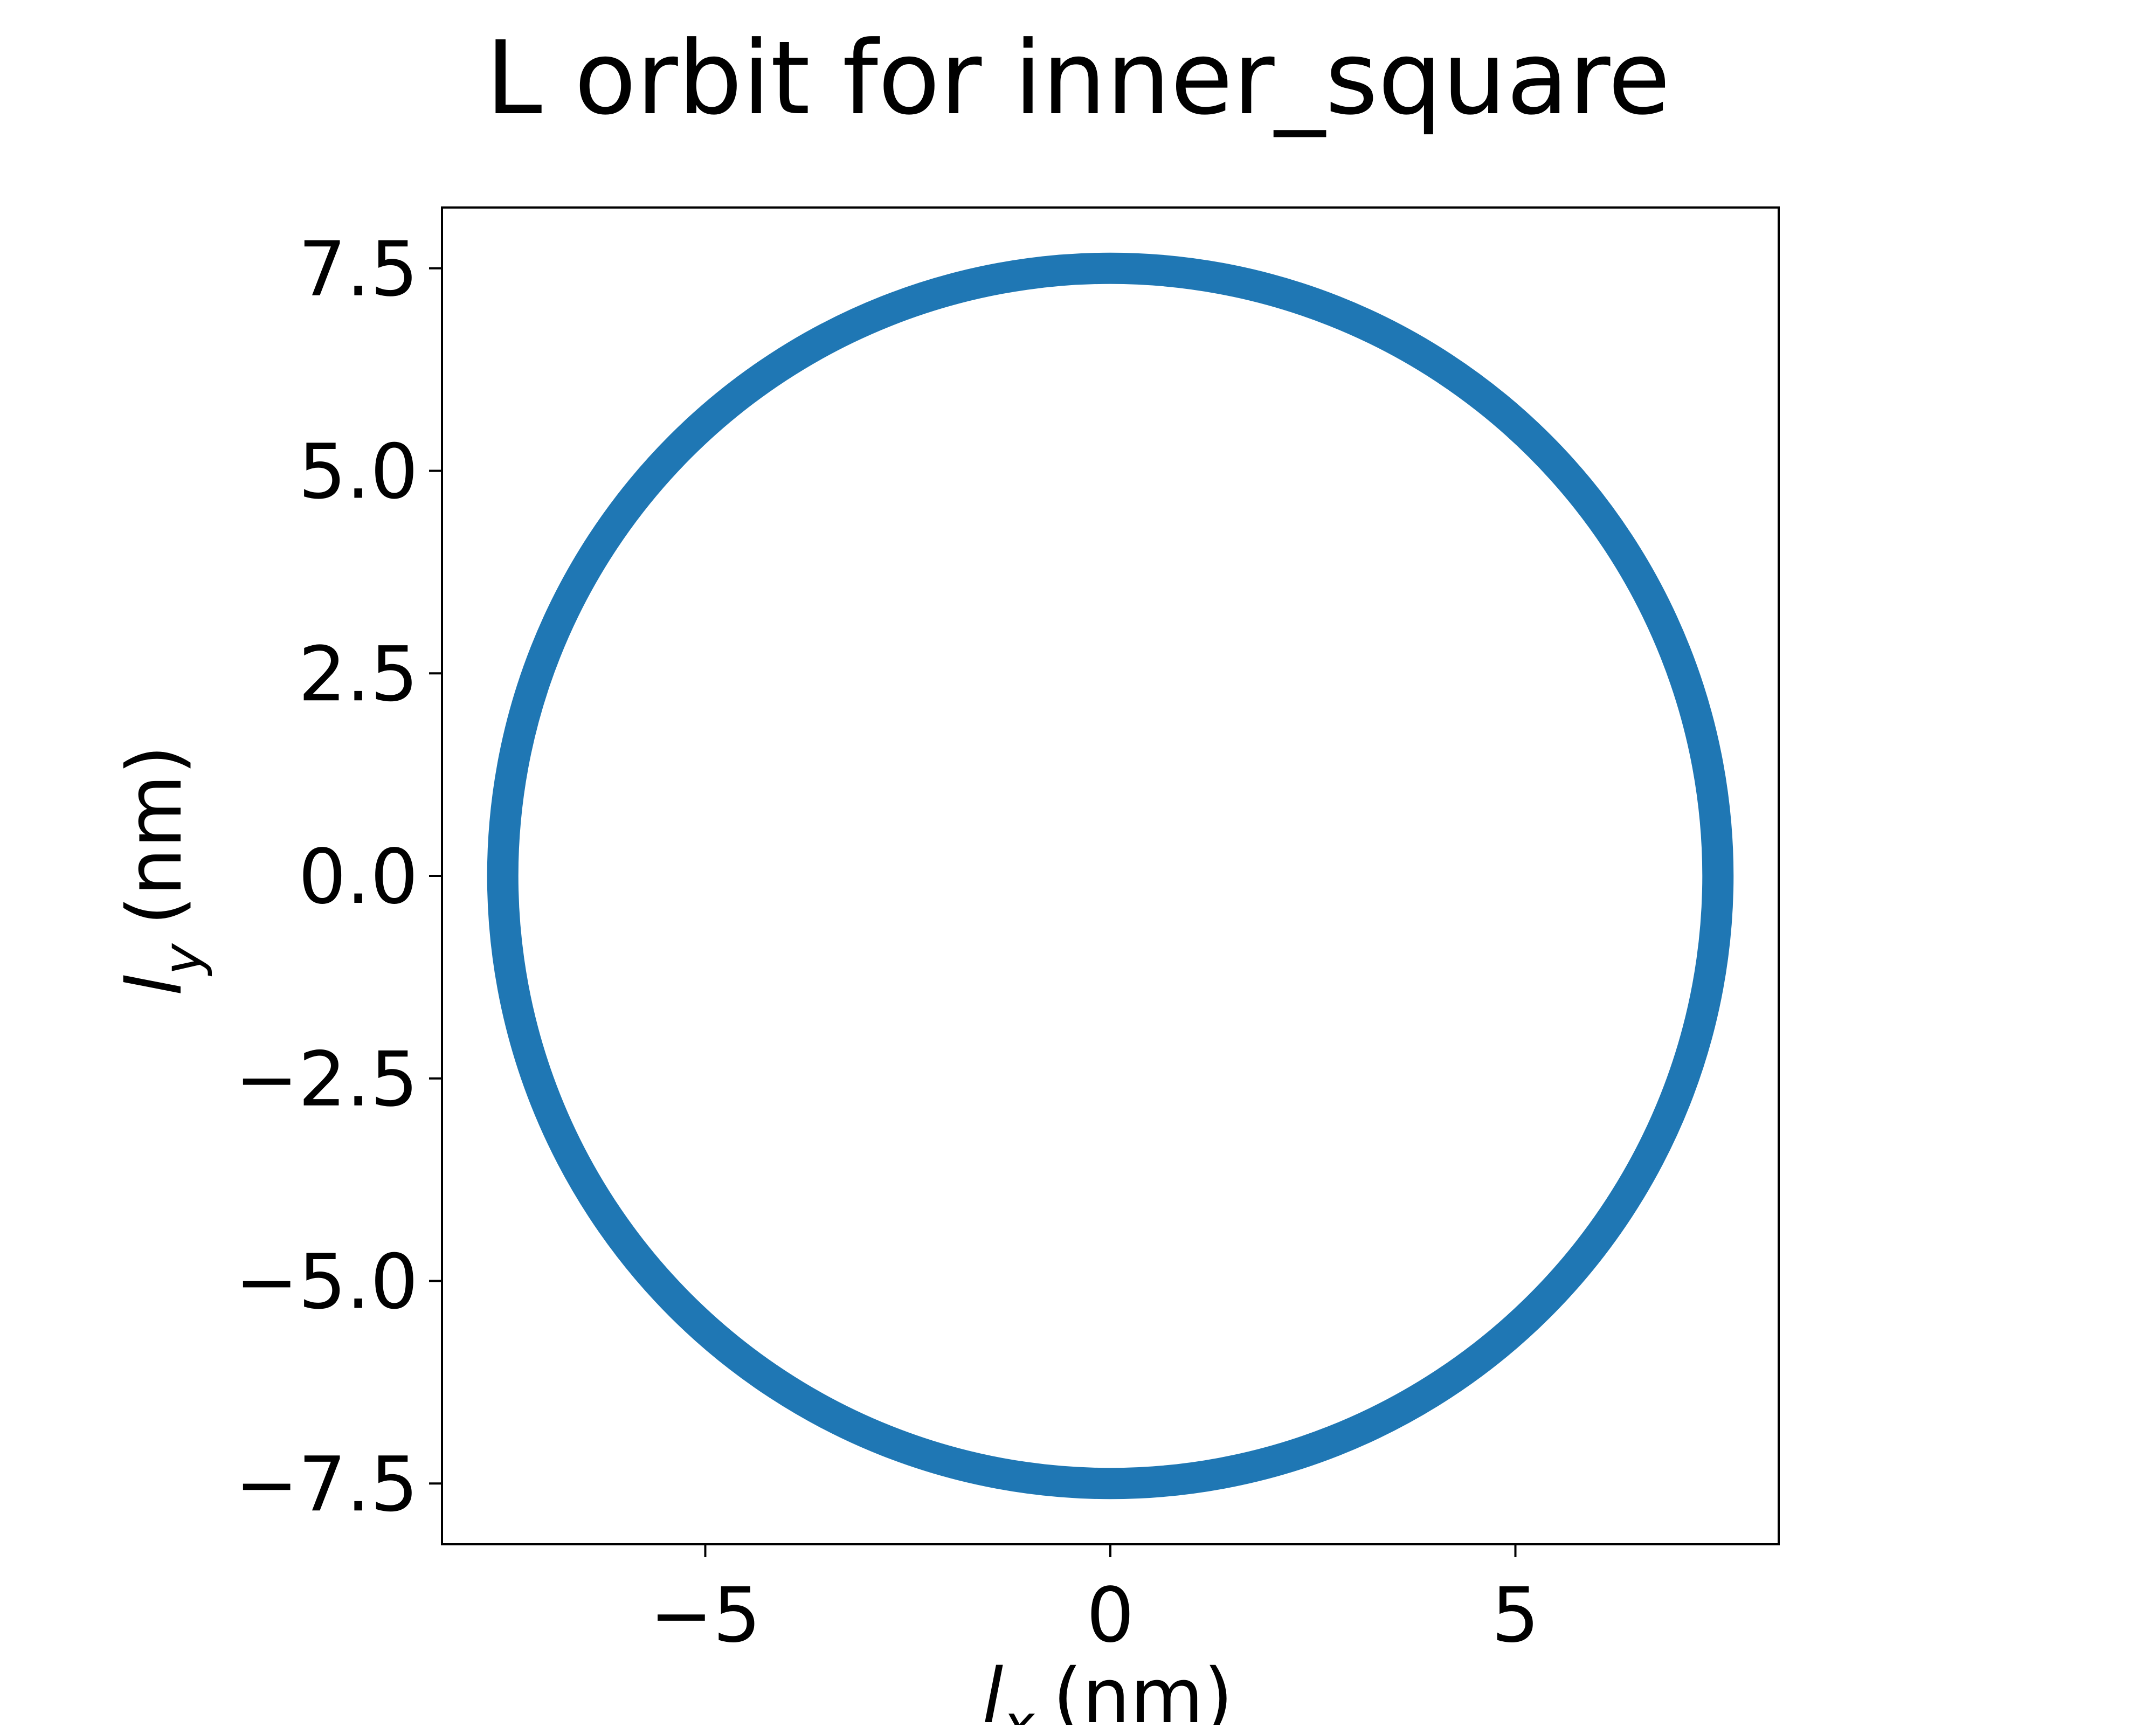  I want to click on x-tick-label: 0, so click(1110, 1616).